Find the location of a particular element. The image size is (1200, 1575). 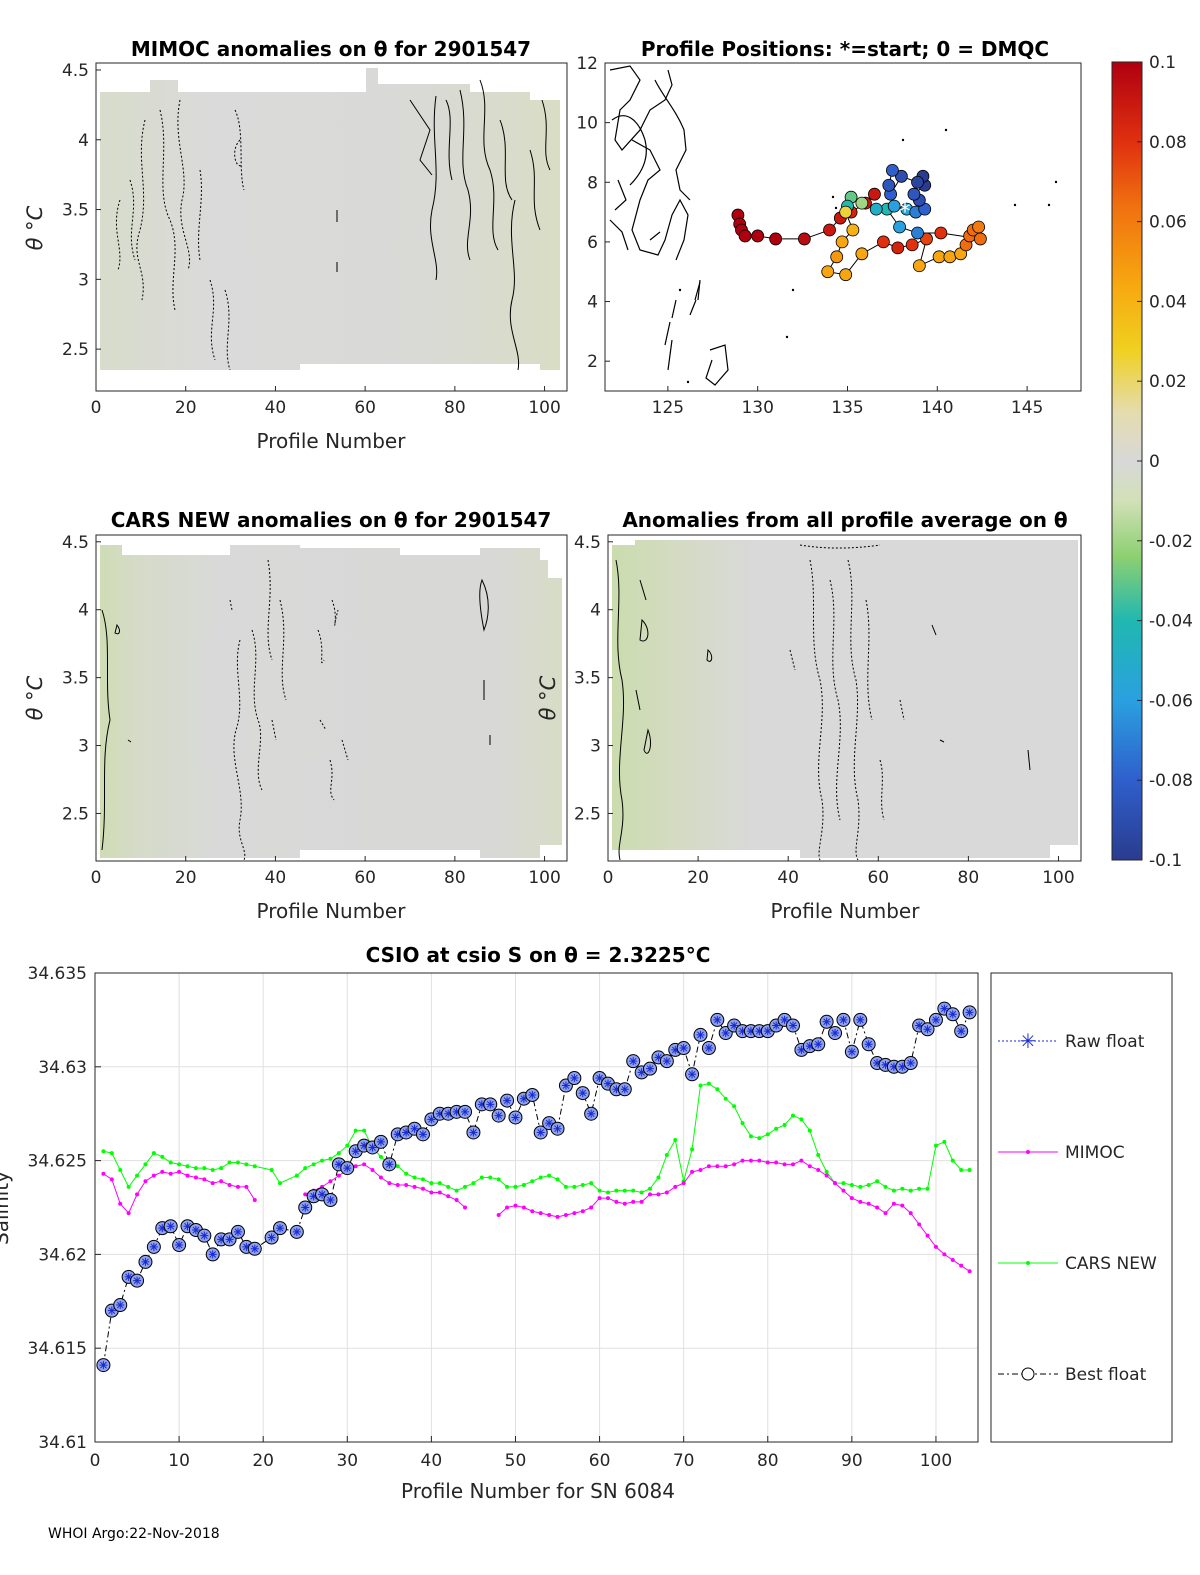

mimoc-x-tick-label: 60 is located at coordinates (365, 408).